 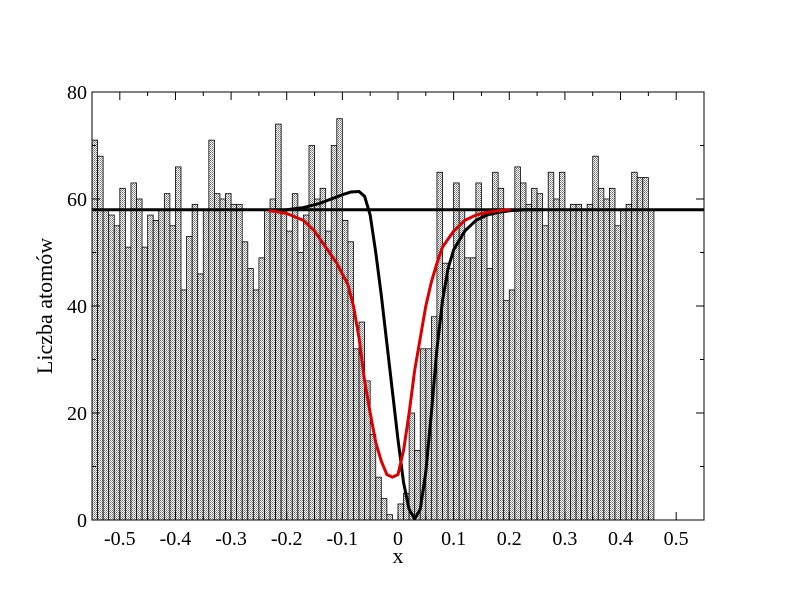 What do you see at coordinates (231, 539) in the screenshot?
I see `x-tick-label: -0.3` at bounding box center [231, 539].